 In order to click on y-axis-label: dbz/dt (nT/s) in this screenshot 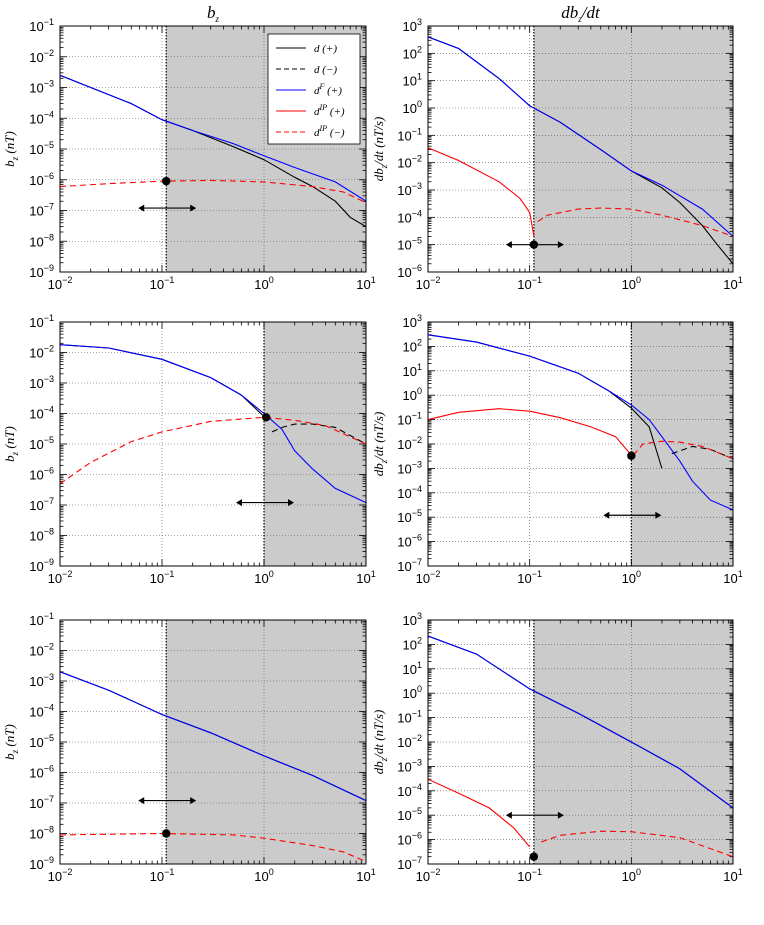, I will do `click(380, 444)`.